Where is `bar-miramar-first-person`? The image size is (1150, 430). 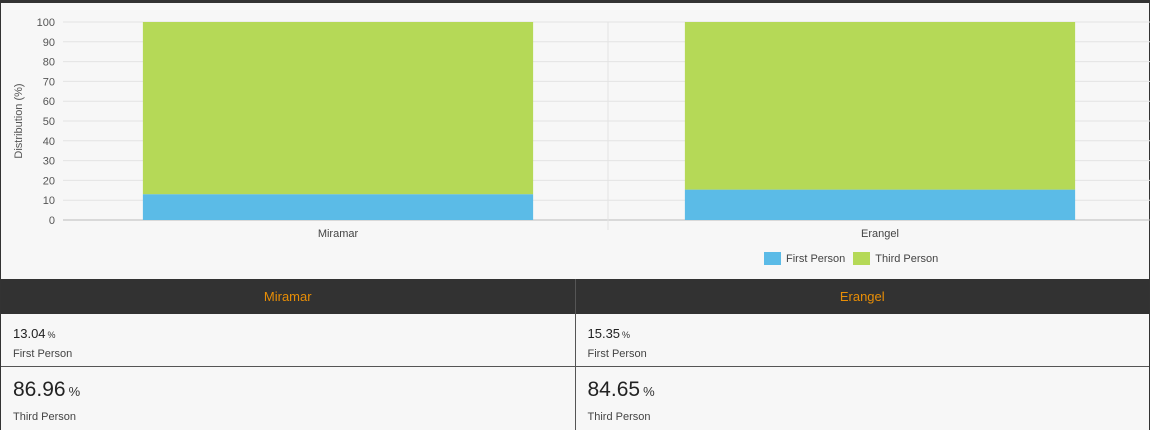 bar-miramar-first-person is located at coordinates (338, 207).